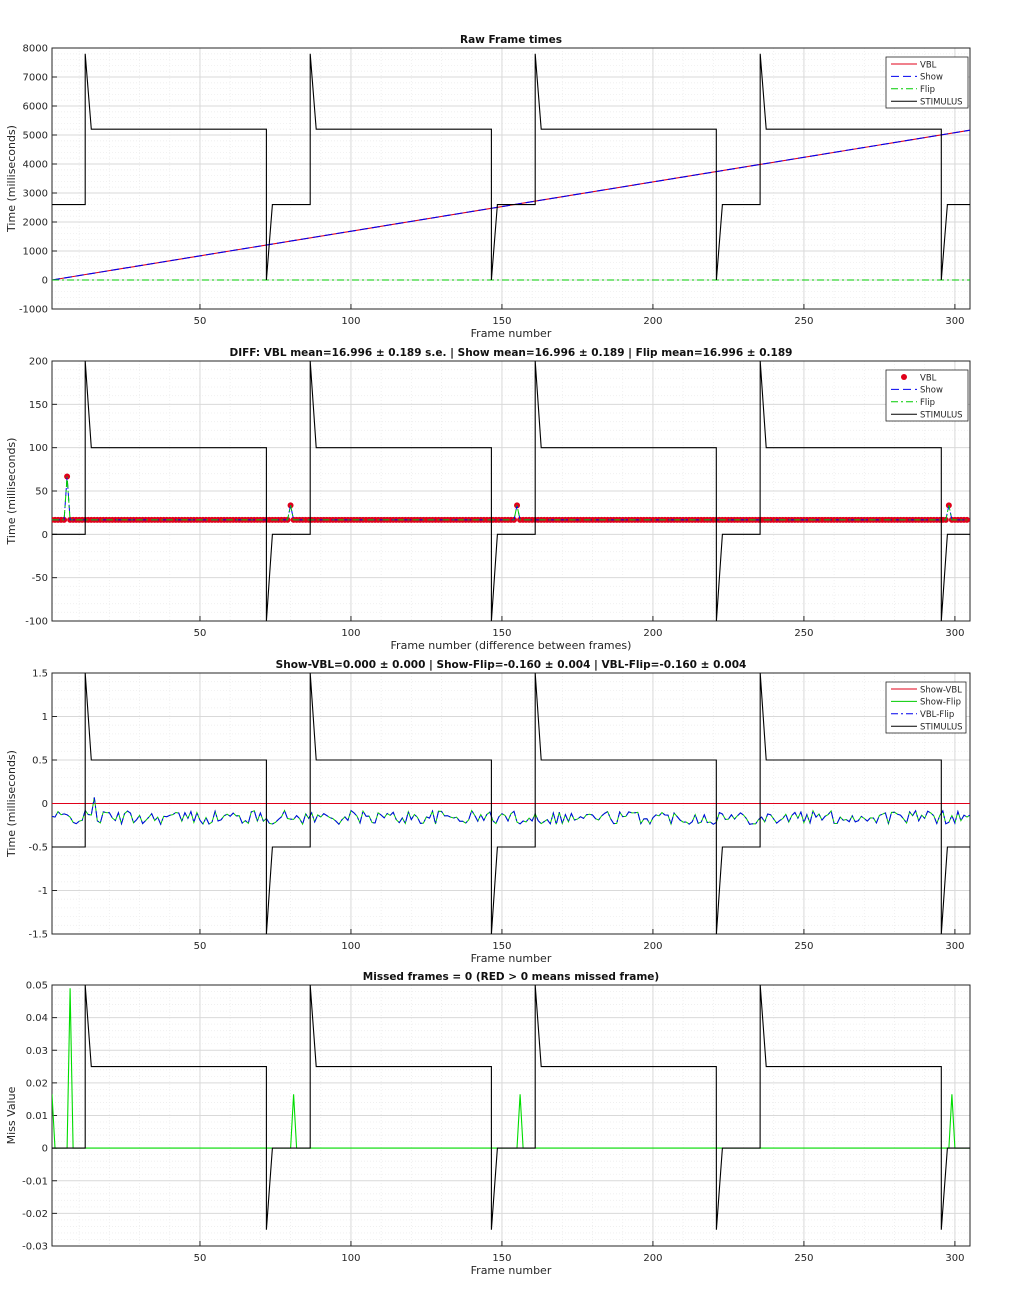 This screenshot has width=1024, height=1298. What do you see at coordinates (37, 1116) in the screenshot?
I see `y-tick-label: 0.01` at bounding box center [37, 1116].